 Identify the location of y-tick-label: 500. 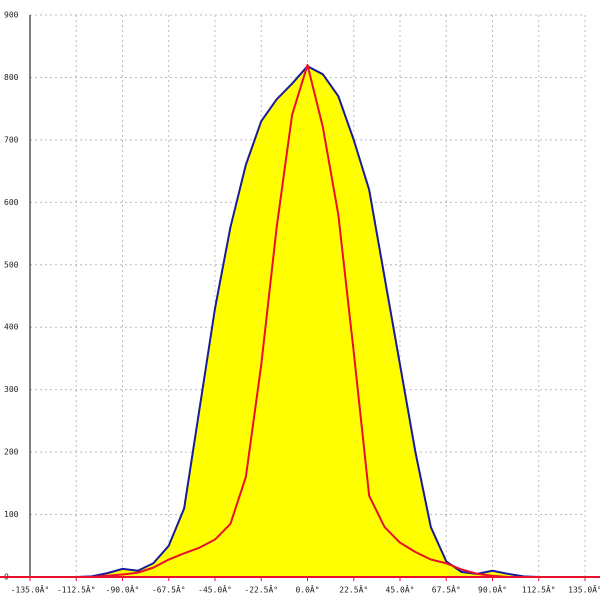
(11, 264).